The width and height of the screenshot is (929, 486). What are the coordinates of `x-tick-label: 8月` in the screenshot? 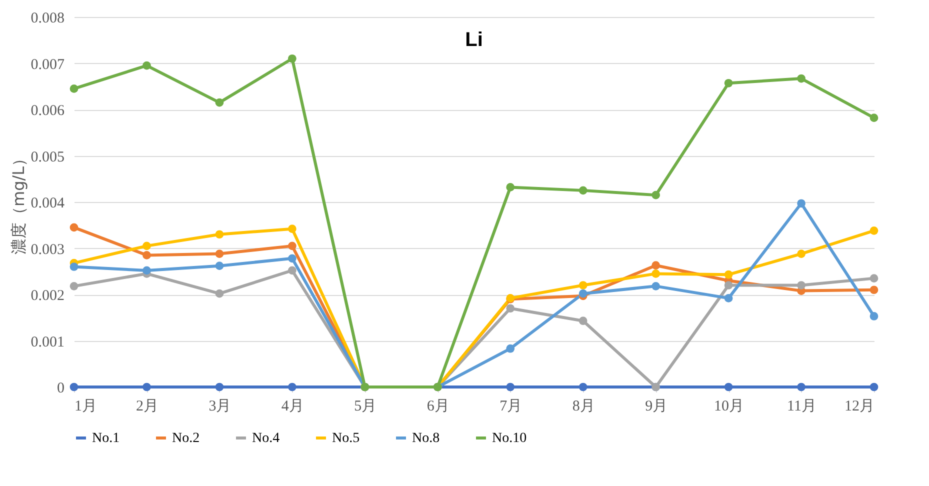 It's located at (583, 406).